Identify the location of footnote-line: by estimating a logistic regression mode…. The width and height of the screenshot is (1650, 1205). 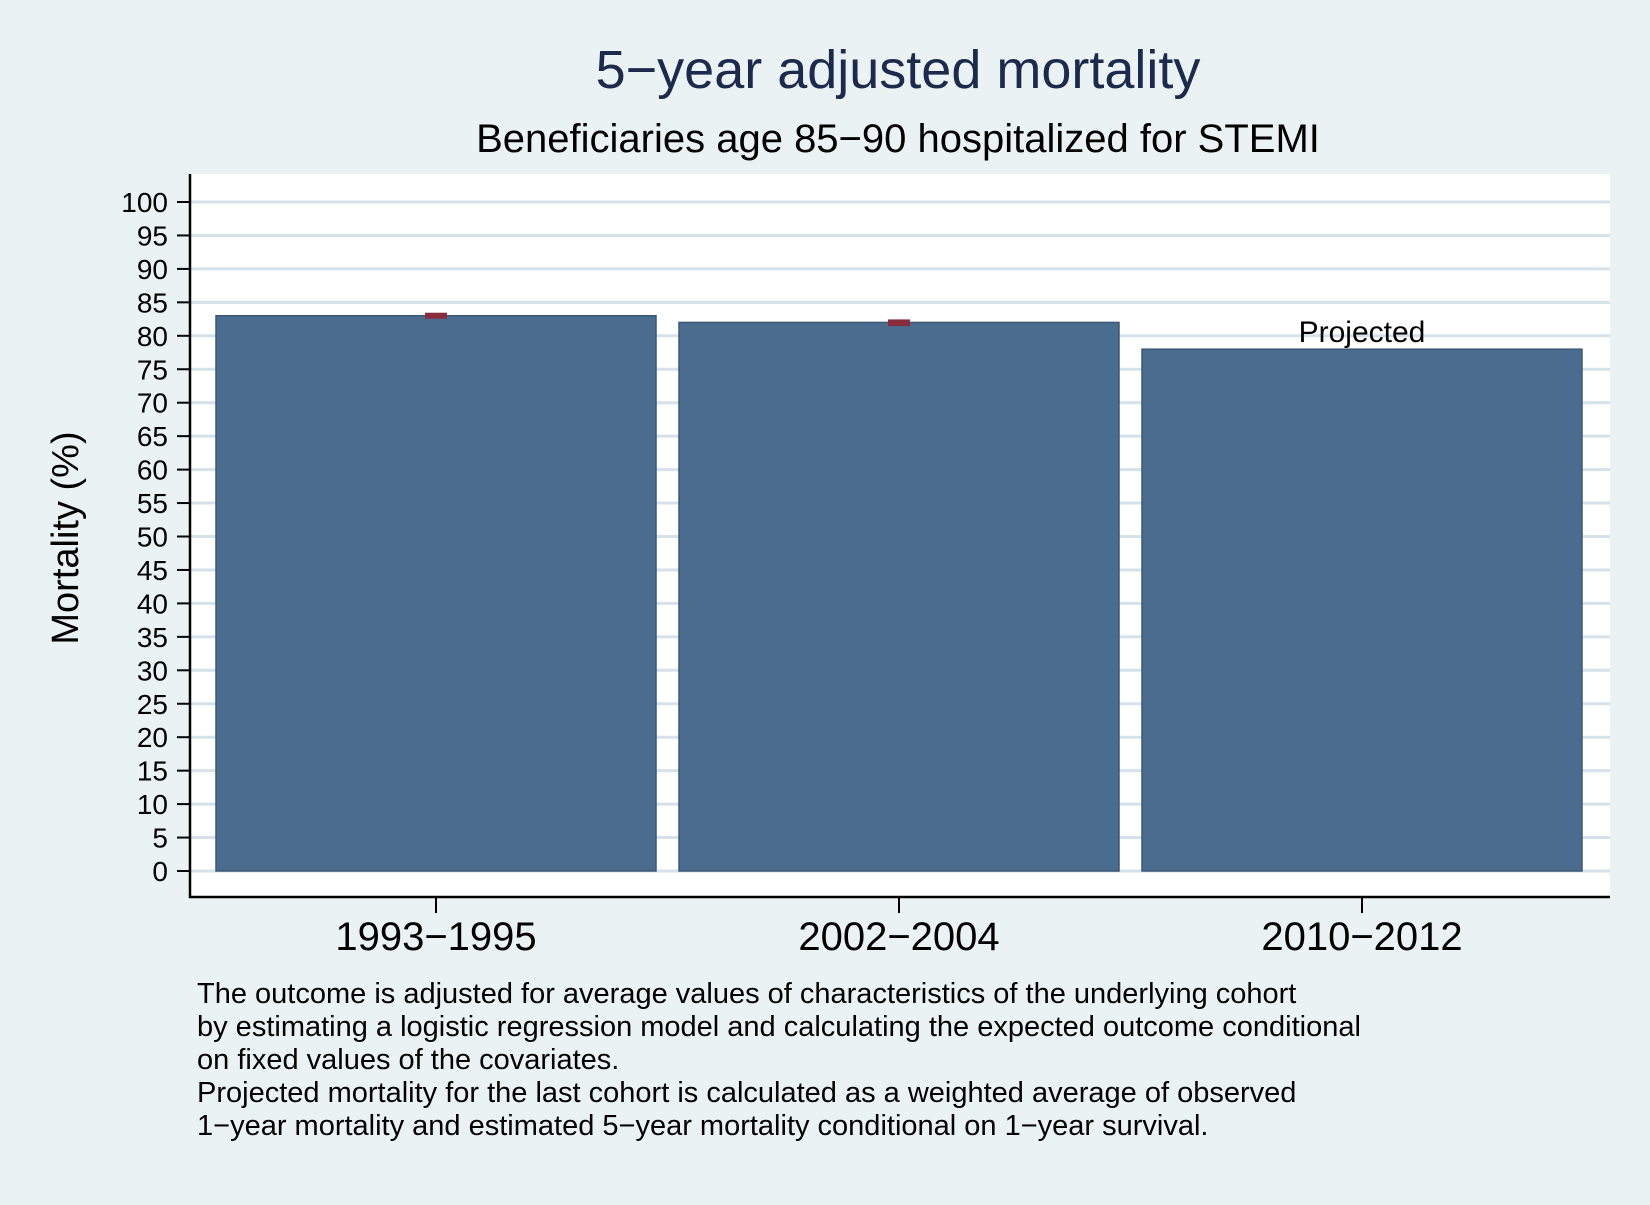
(779, 1027).